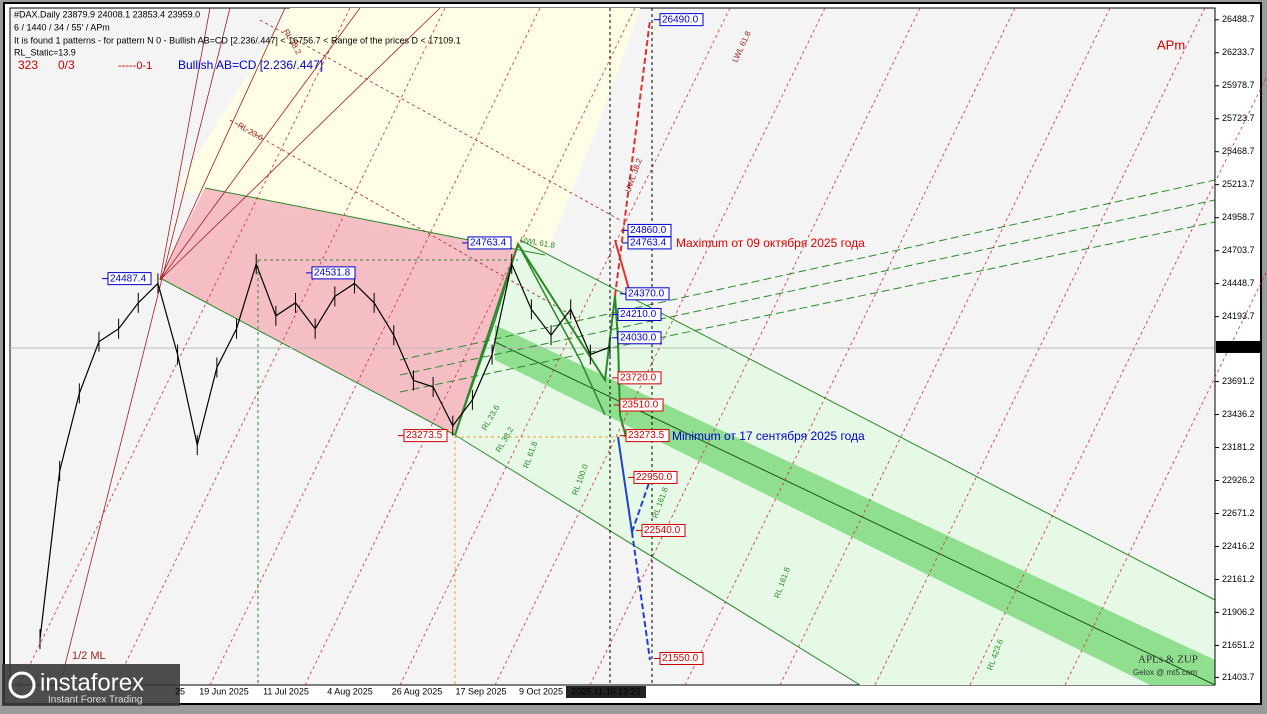  I want to click on y-tick-label: 25213.7, so click(1238, 184).